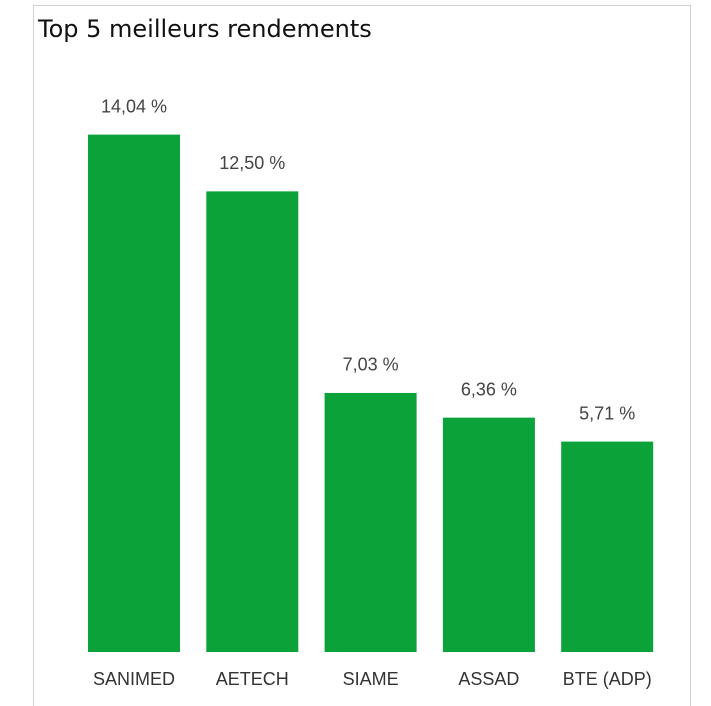  Describe the element at coordinates (134, 106) in the screenshot. I see `value-label: 14,04 %` at that location.